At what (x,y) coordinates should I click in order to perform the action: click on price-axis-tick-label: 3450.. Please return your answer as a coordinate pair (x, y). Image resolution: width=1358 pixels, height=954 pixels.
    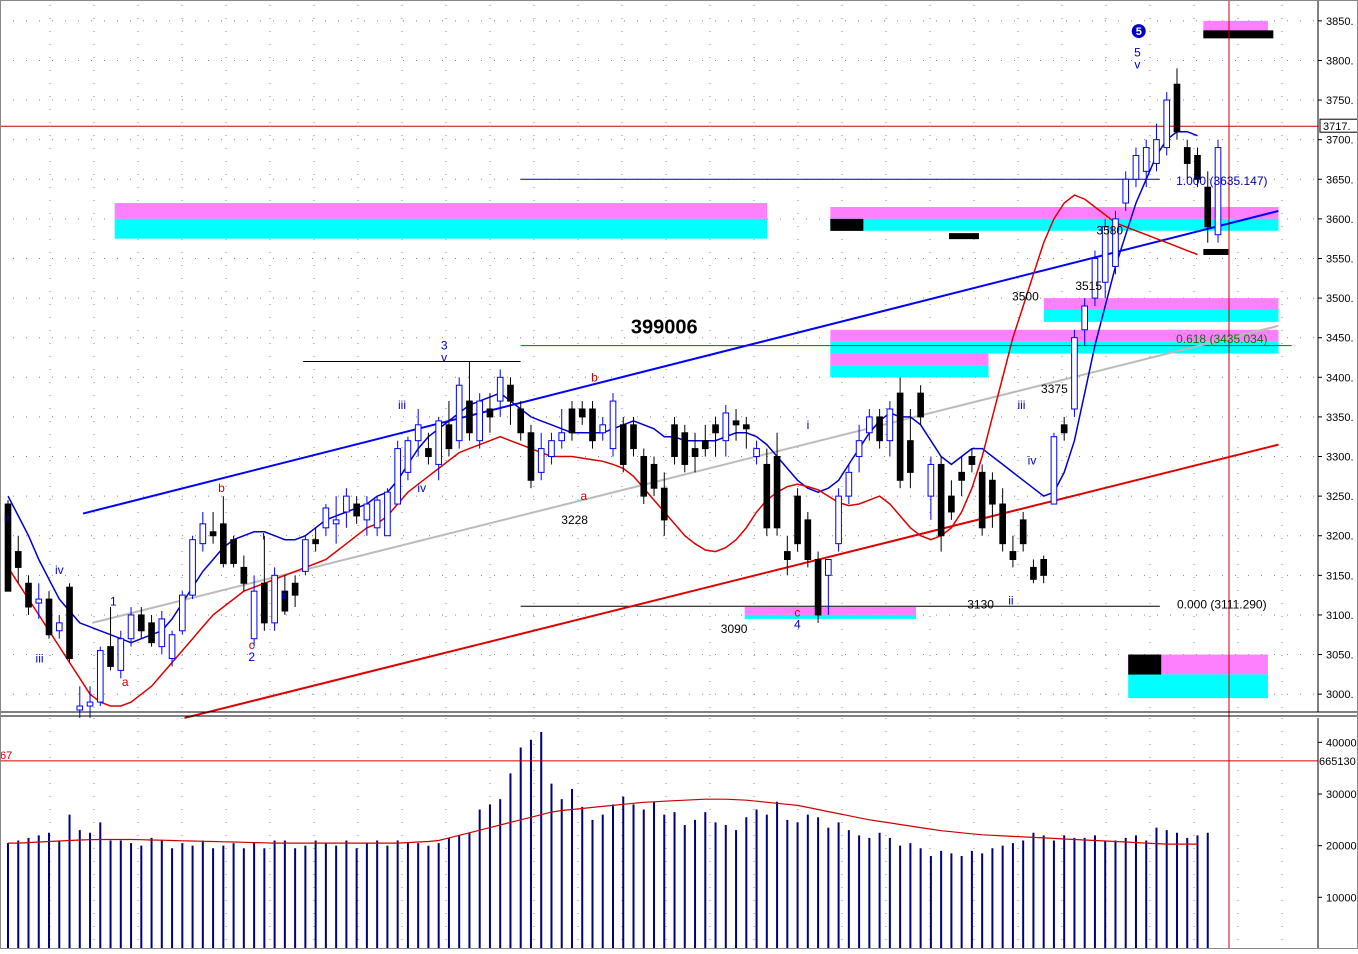
    Looking at the image, I should click on (1340, 339).